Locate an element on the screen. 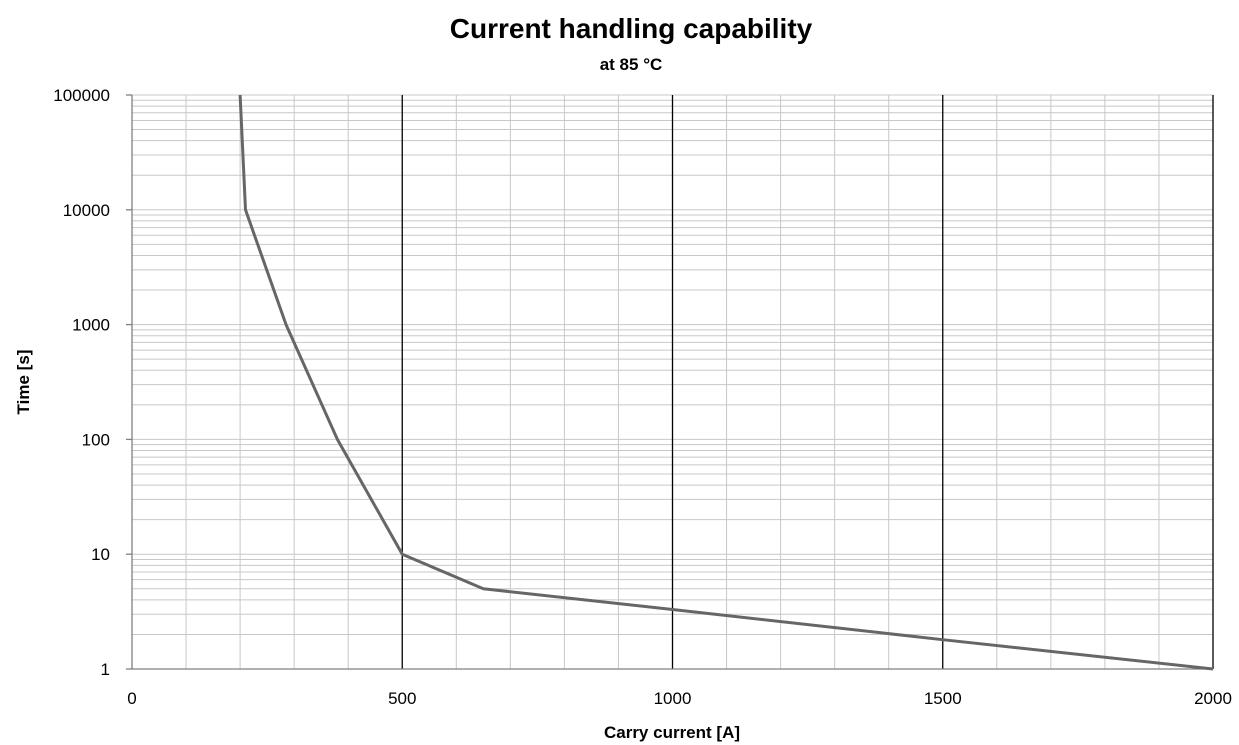 The height and width of the screenshot is (745, 1239). x-axis-title: Carry current [A] is located at coordinates (672, 732).